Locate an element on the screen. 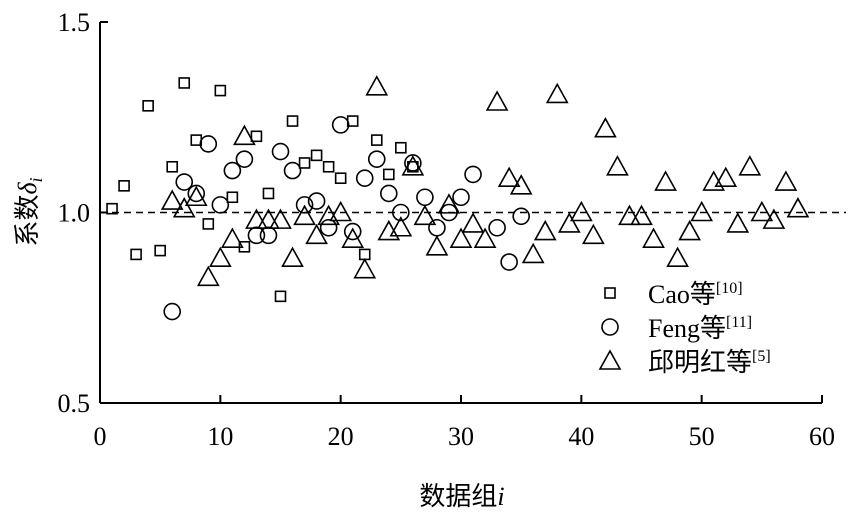 This screenshot has height=526, width=854. y-axis-label: 系数δi is located at coordinates (29, 211).